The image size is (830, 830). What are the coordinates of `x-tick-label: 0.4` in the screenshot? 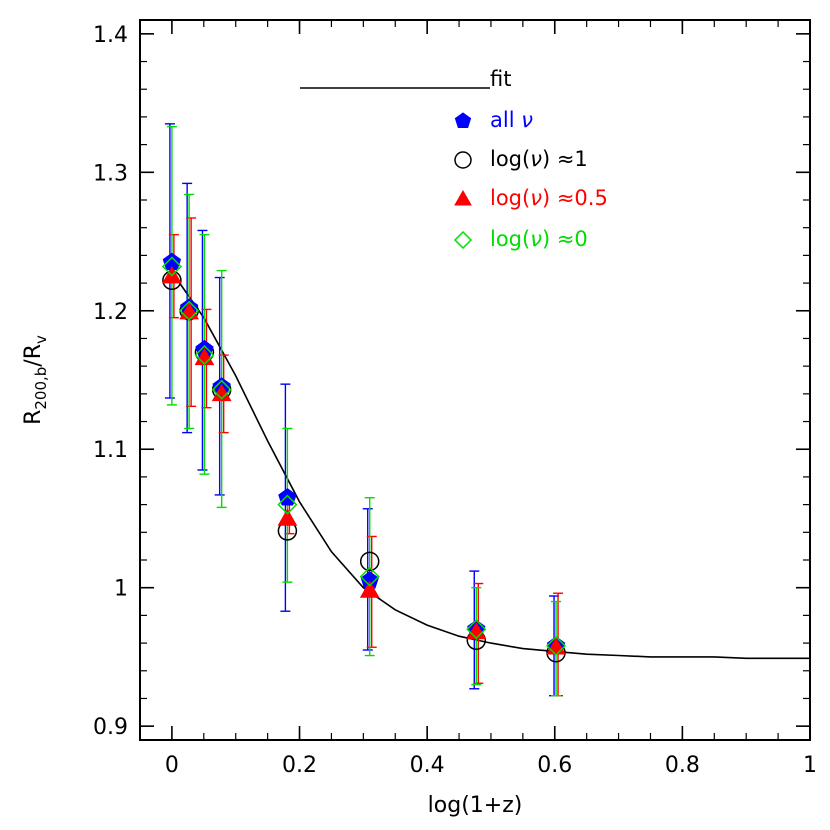 It's located at (427, 765).